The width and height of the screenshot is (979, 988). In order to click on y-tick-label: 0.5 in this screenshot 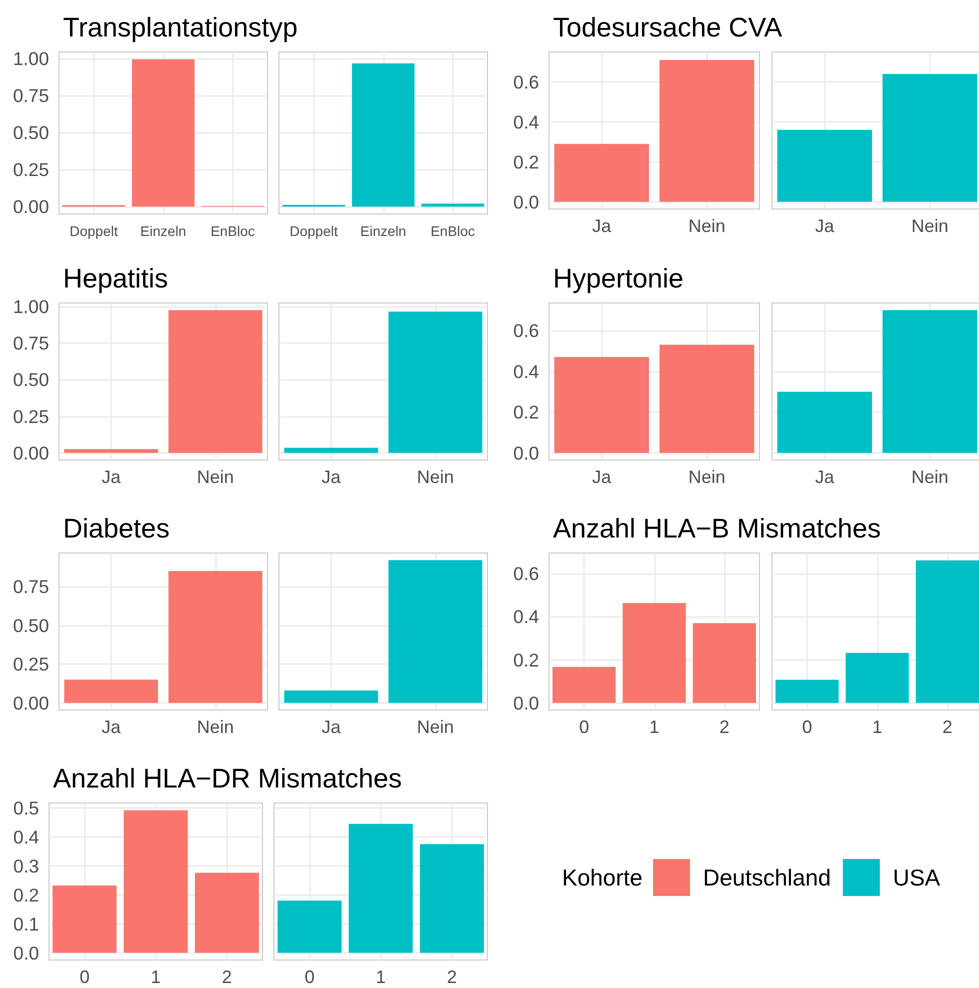, I will do `click(26, 807)`.